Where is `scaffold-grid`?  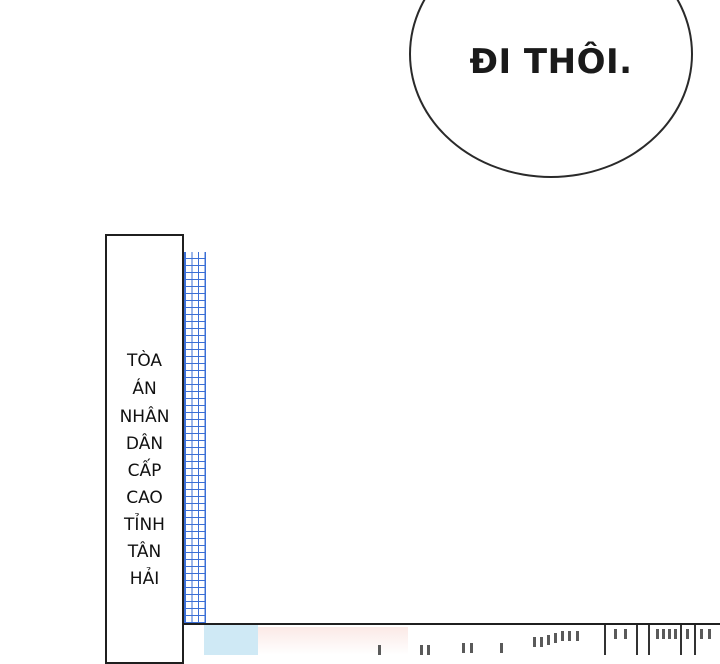
scaffold-grid is located at coordinates (195, 453).